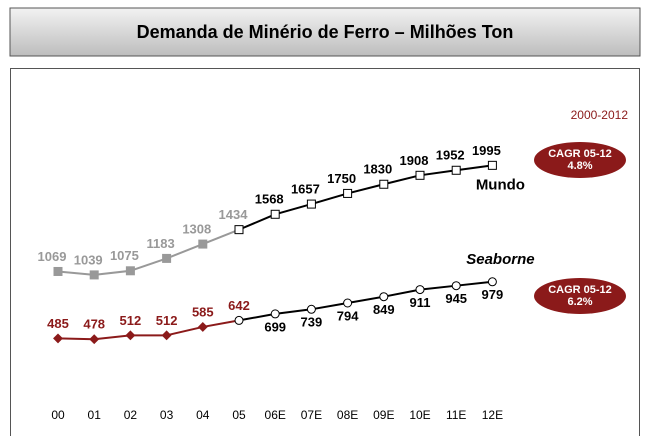 Image resolution: width=650 pixels, height=436 pixels. Describe the element at coordinates (450, 155) in the screenshot. I see `data-label: 1952` at that location.